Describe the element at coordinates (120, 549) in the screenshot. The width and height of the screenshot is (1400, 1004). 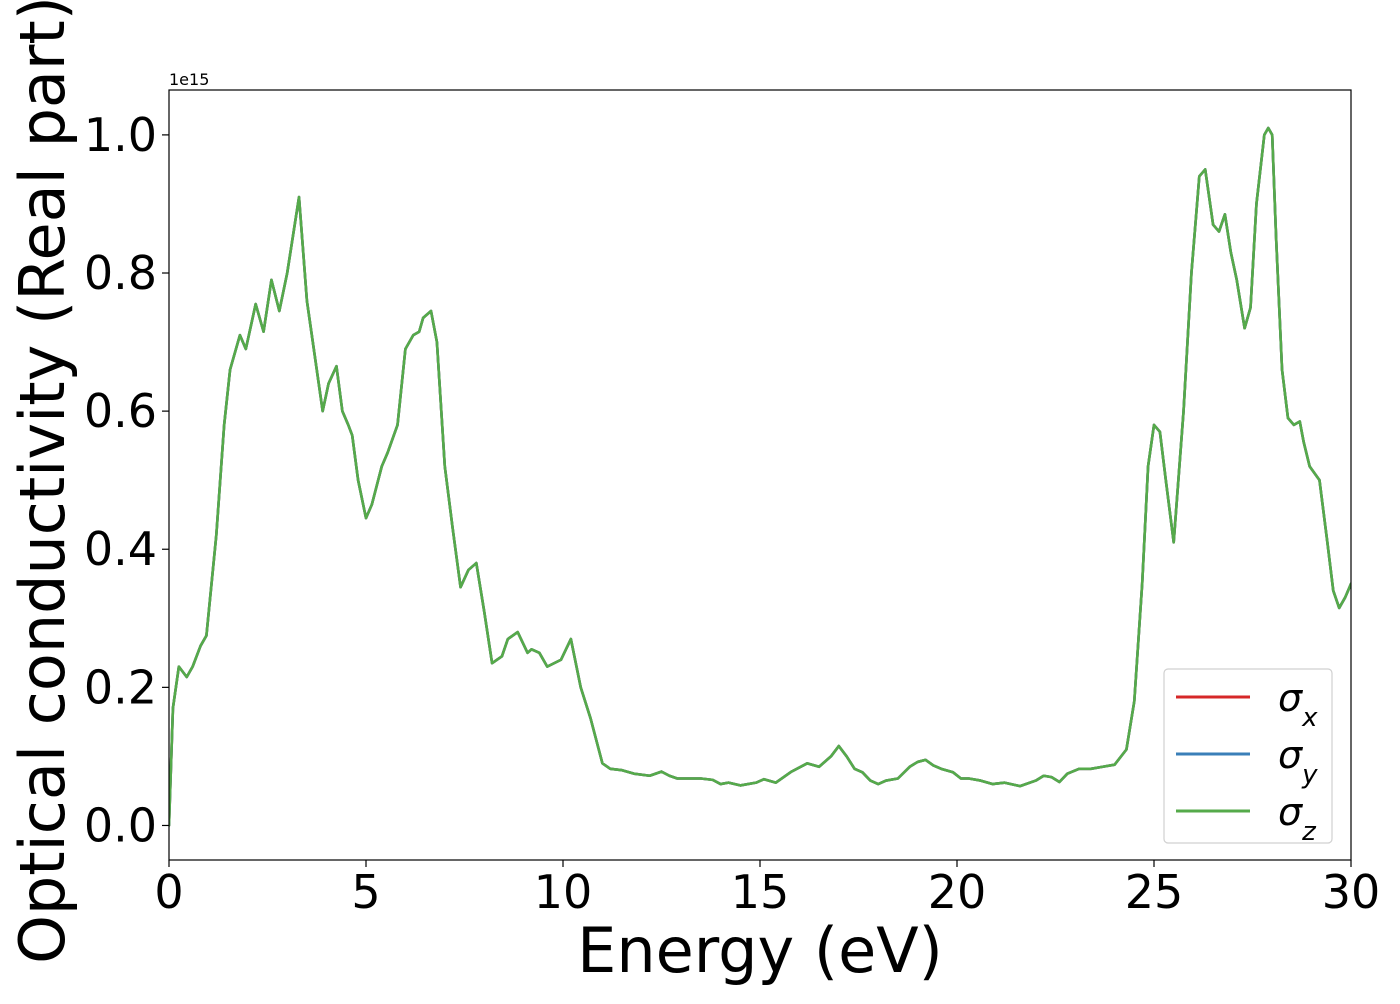
I see `y-tick-label: 0.4` at that location.